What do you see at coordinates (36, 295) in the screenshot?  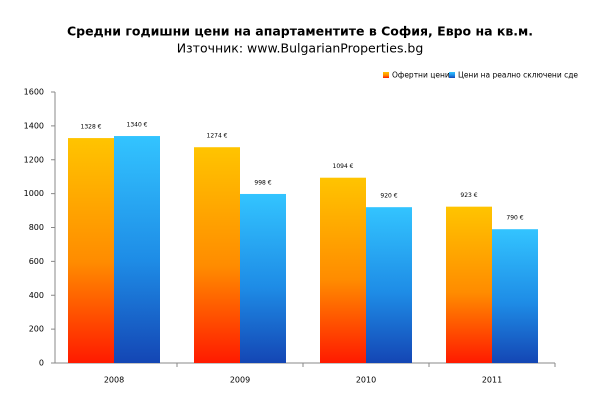 I see `y-tick-label: 400` at bounding box center [36, 295].